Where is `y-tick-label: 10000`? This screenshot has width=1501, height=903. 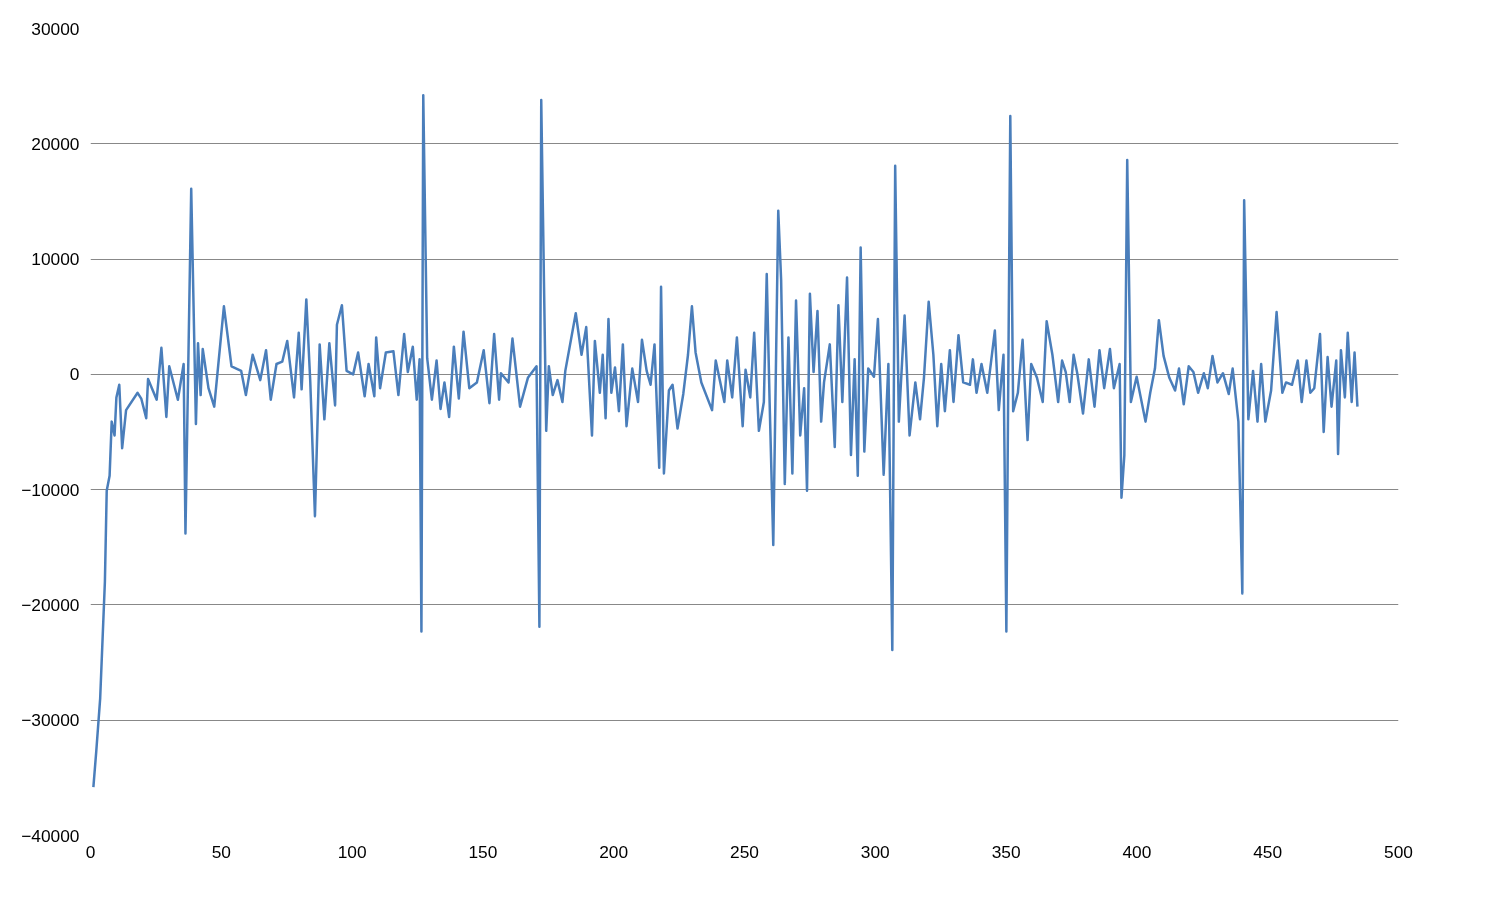 y-tick-label: 10000 is located at coordinates (55, 259).